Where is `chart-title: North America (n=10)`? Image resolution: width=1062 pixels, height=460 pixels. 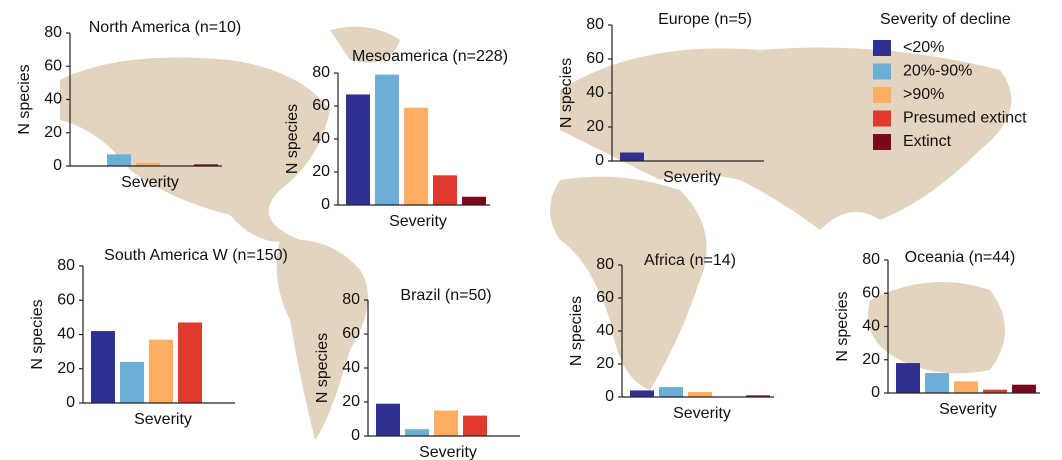 chart-title: North America (n=10) is located at coordinates (165, 27).